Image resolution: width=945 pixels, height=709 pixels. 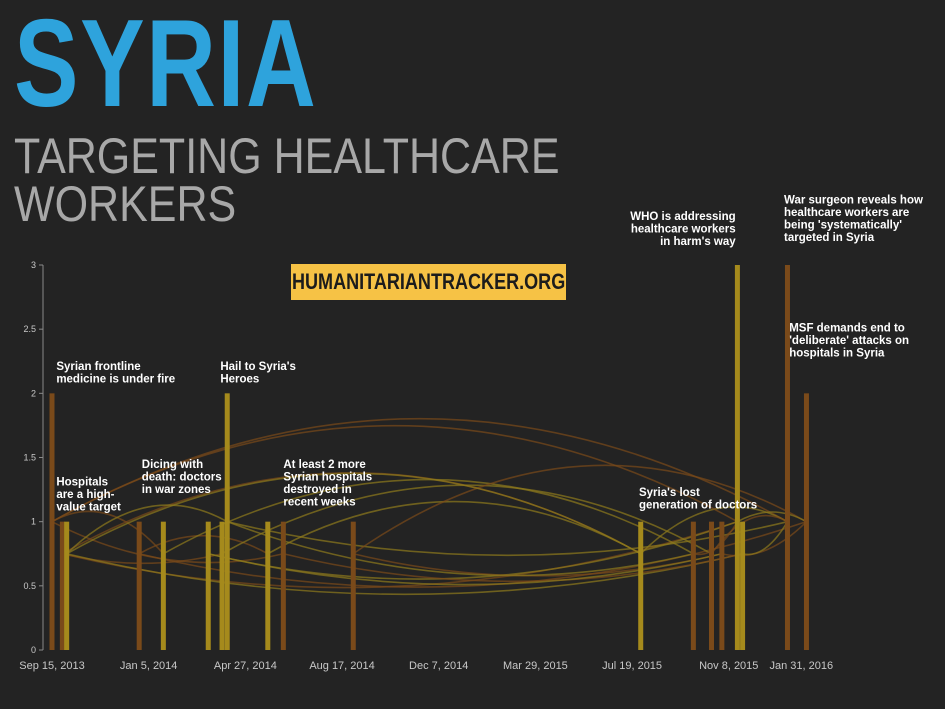 What do you see at coordinates (33, 522) in the screenshot?
I see `y-tick-label: 1` at bounding box center [33, 522].